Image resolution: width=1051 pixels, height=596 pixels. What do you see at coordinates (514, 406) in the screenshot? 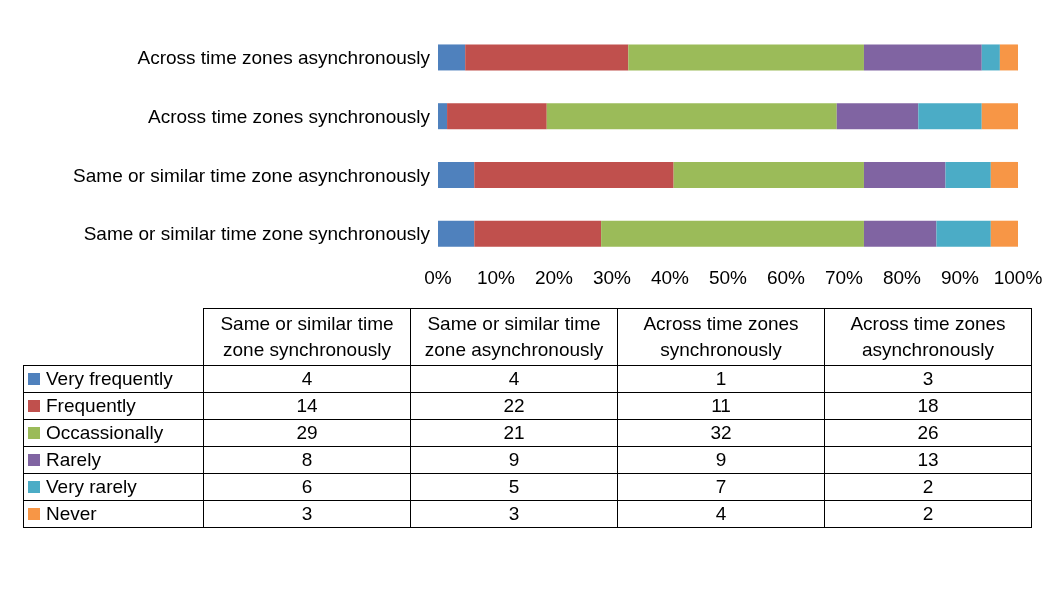
I see `data-label: 22` at bounding box center [514, 406].